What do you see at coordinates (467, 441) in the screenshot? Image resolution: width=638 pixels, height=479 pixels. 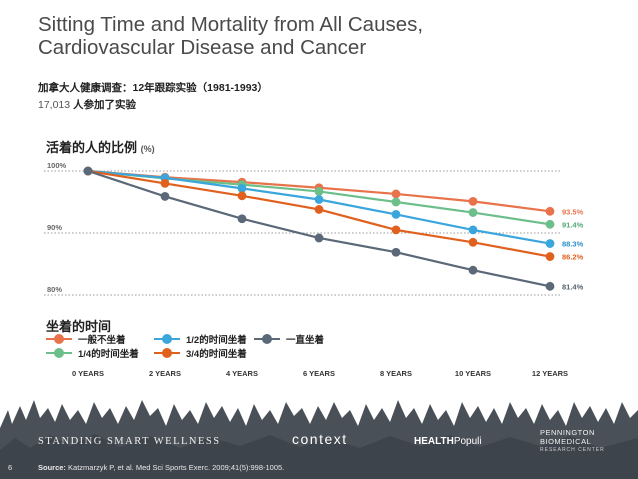 I see `healthpopuli-logo-rest: Populi` at bounding box center [467, 441].